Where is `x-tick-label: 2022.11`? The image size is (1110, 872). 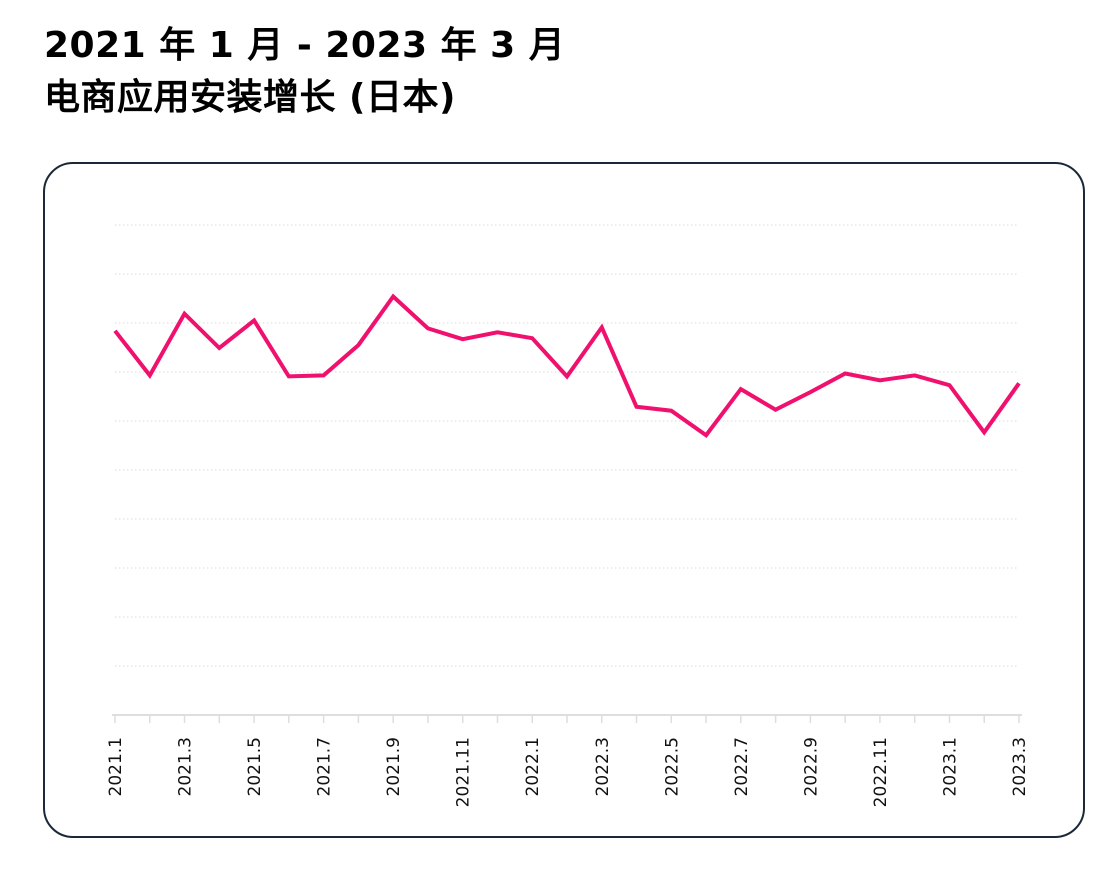
x-tick-label: 2022.11 is located at coordinates (881, 772).